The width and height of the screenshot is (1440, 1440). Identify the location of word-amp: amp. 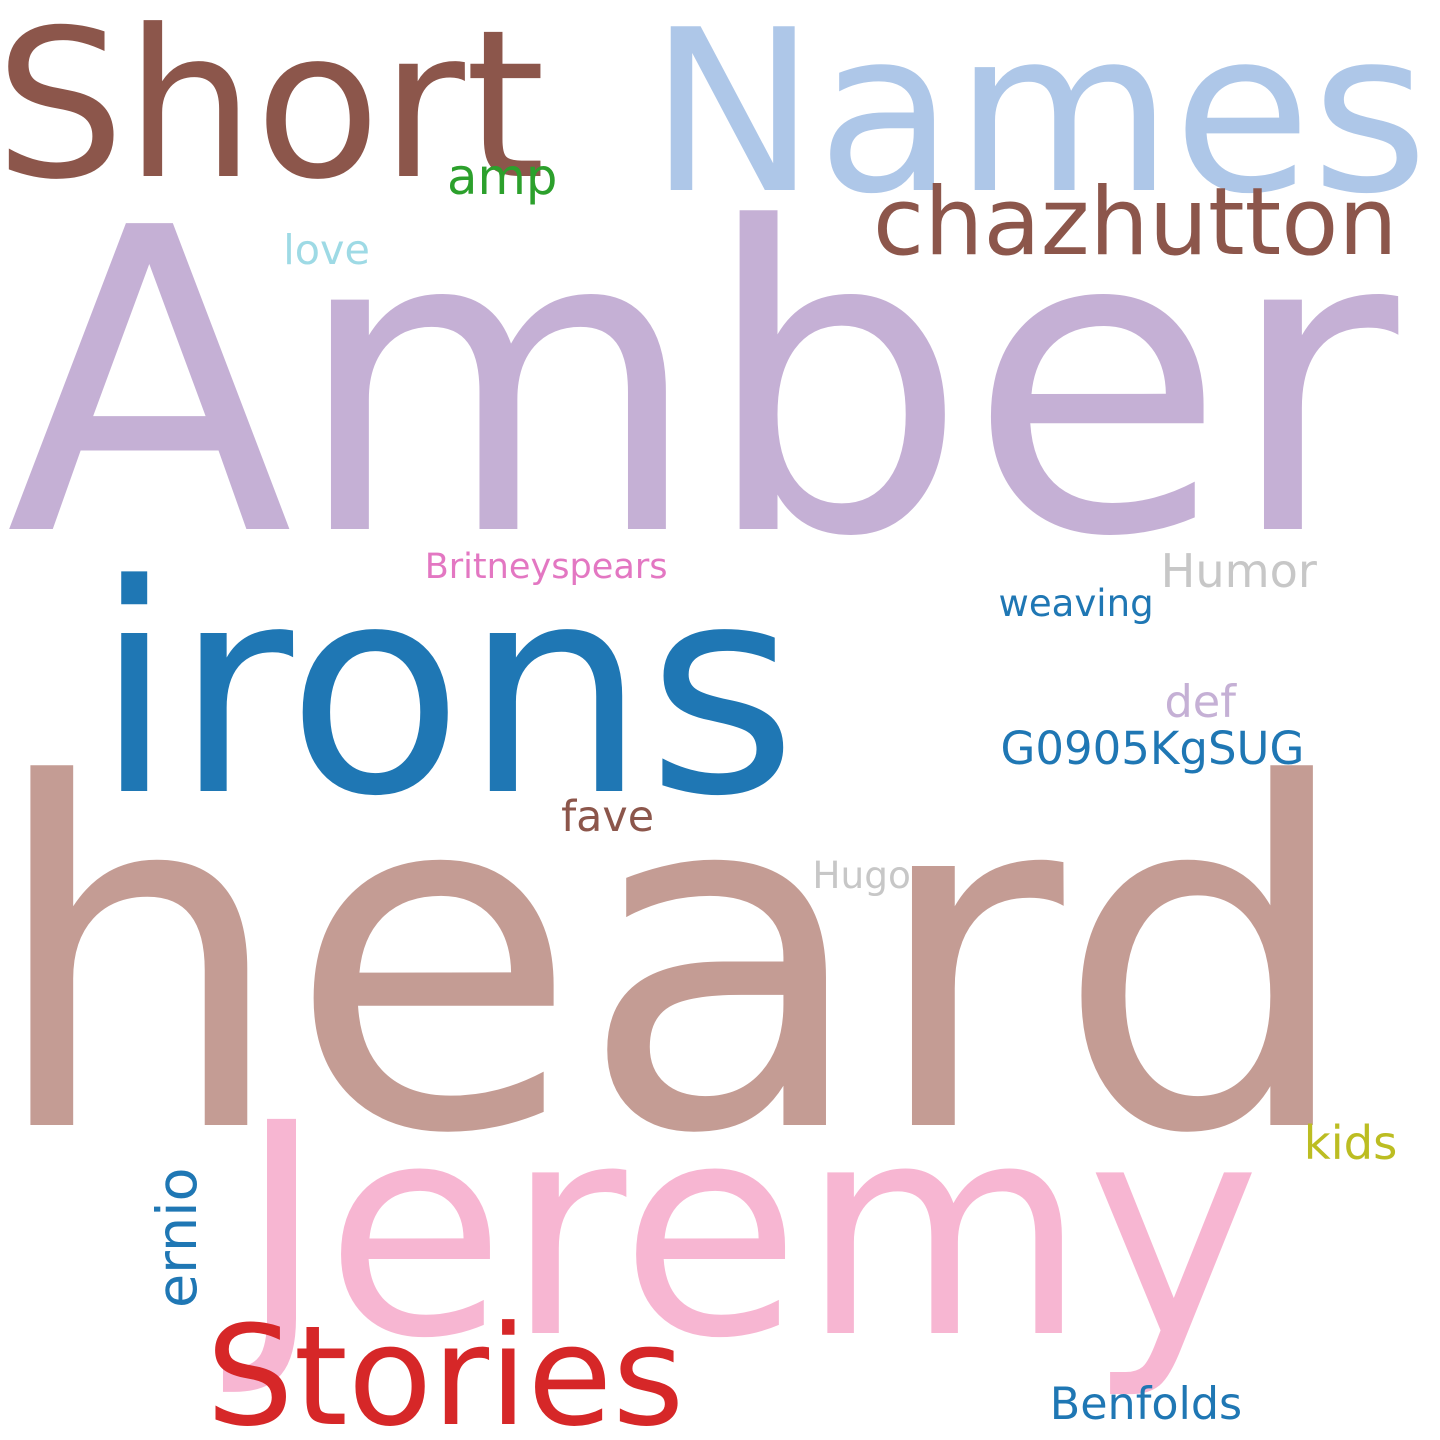
(502, 177).